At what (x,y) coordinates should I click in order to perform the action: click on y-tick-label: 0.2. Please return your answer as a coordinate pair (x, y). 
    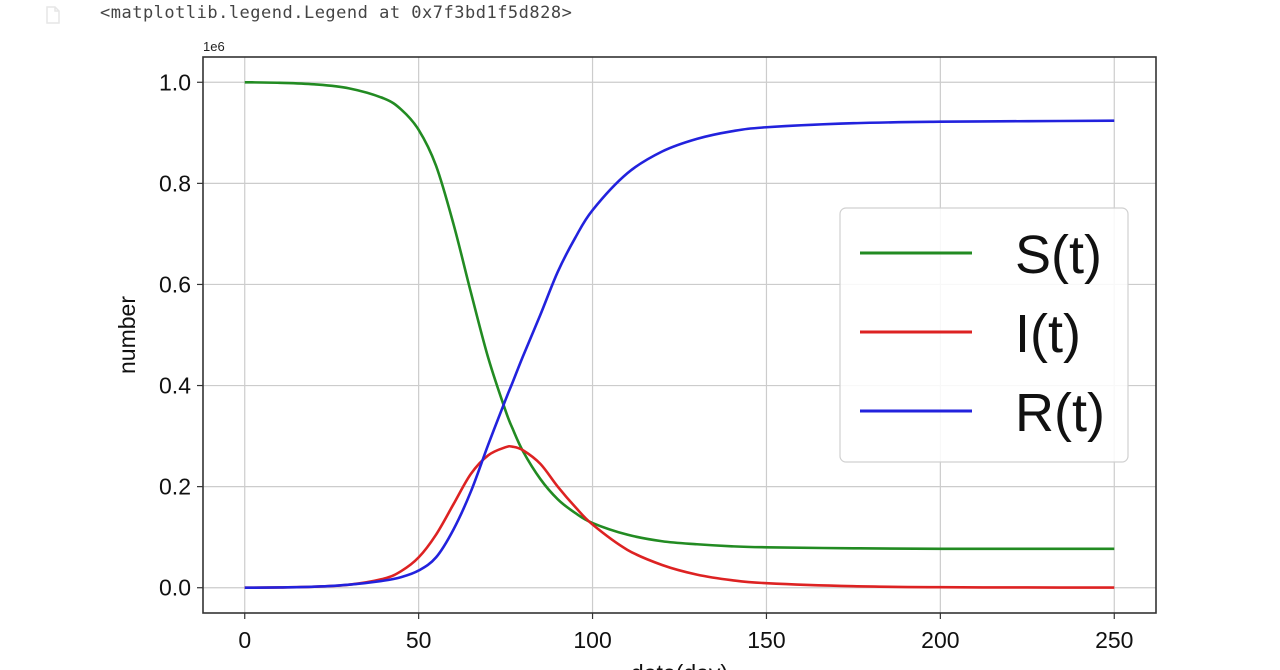
    Looking at the image, I should click on (175, 487).